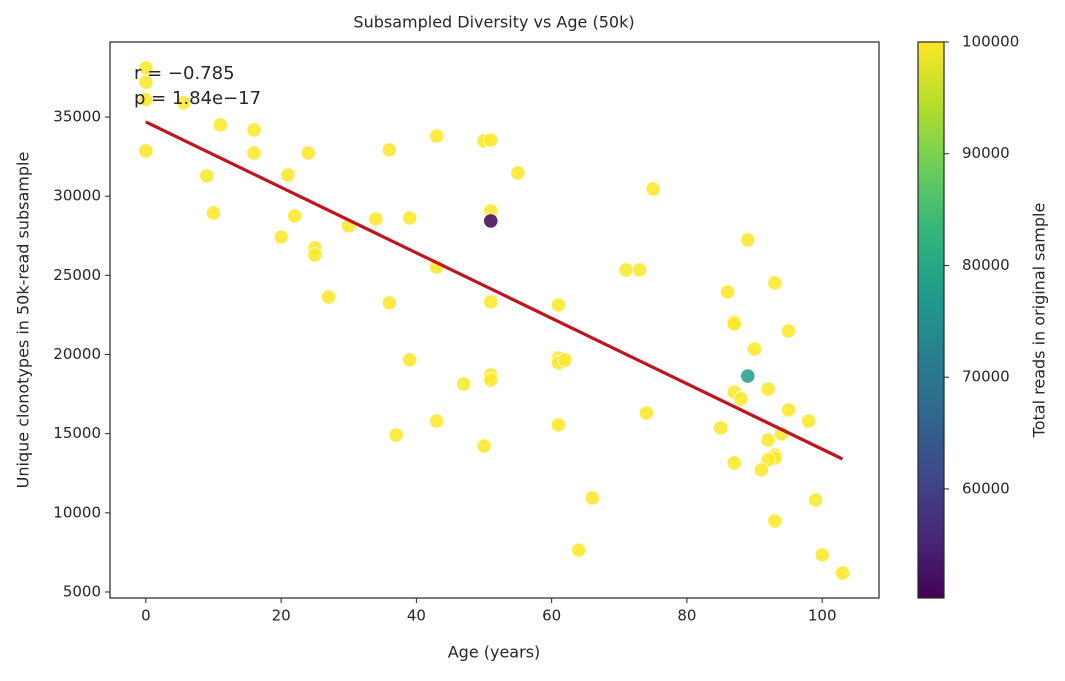  What do you see at coordinates (197, 98) in the screenshot?
I see `annotation: p = 1.84e−17` at bounding box center [197, 98].